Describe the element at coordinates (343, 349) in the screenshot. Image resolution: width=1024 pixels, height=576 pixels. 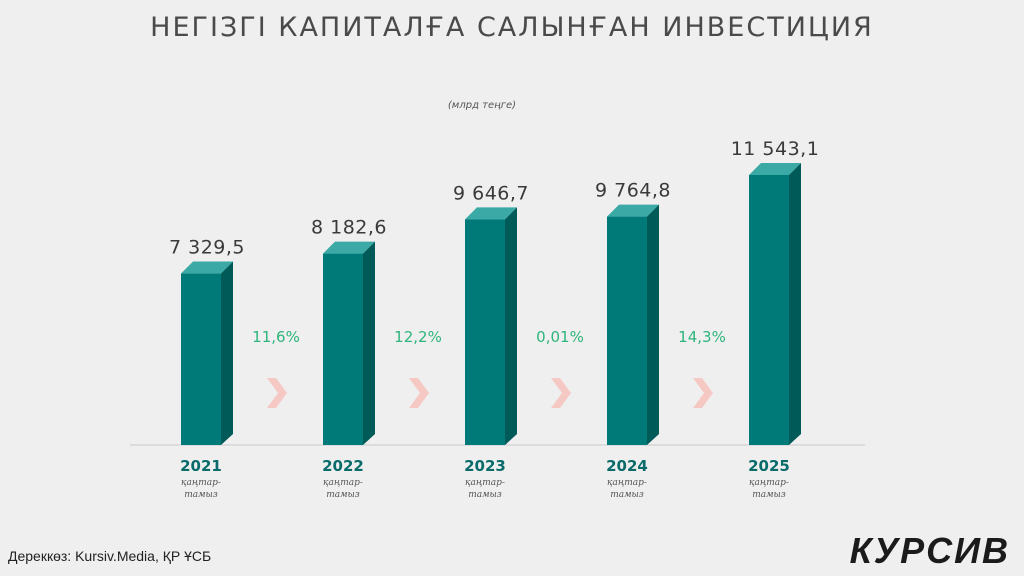
I see `bar-2022` at that location.